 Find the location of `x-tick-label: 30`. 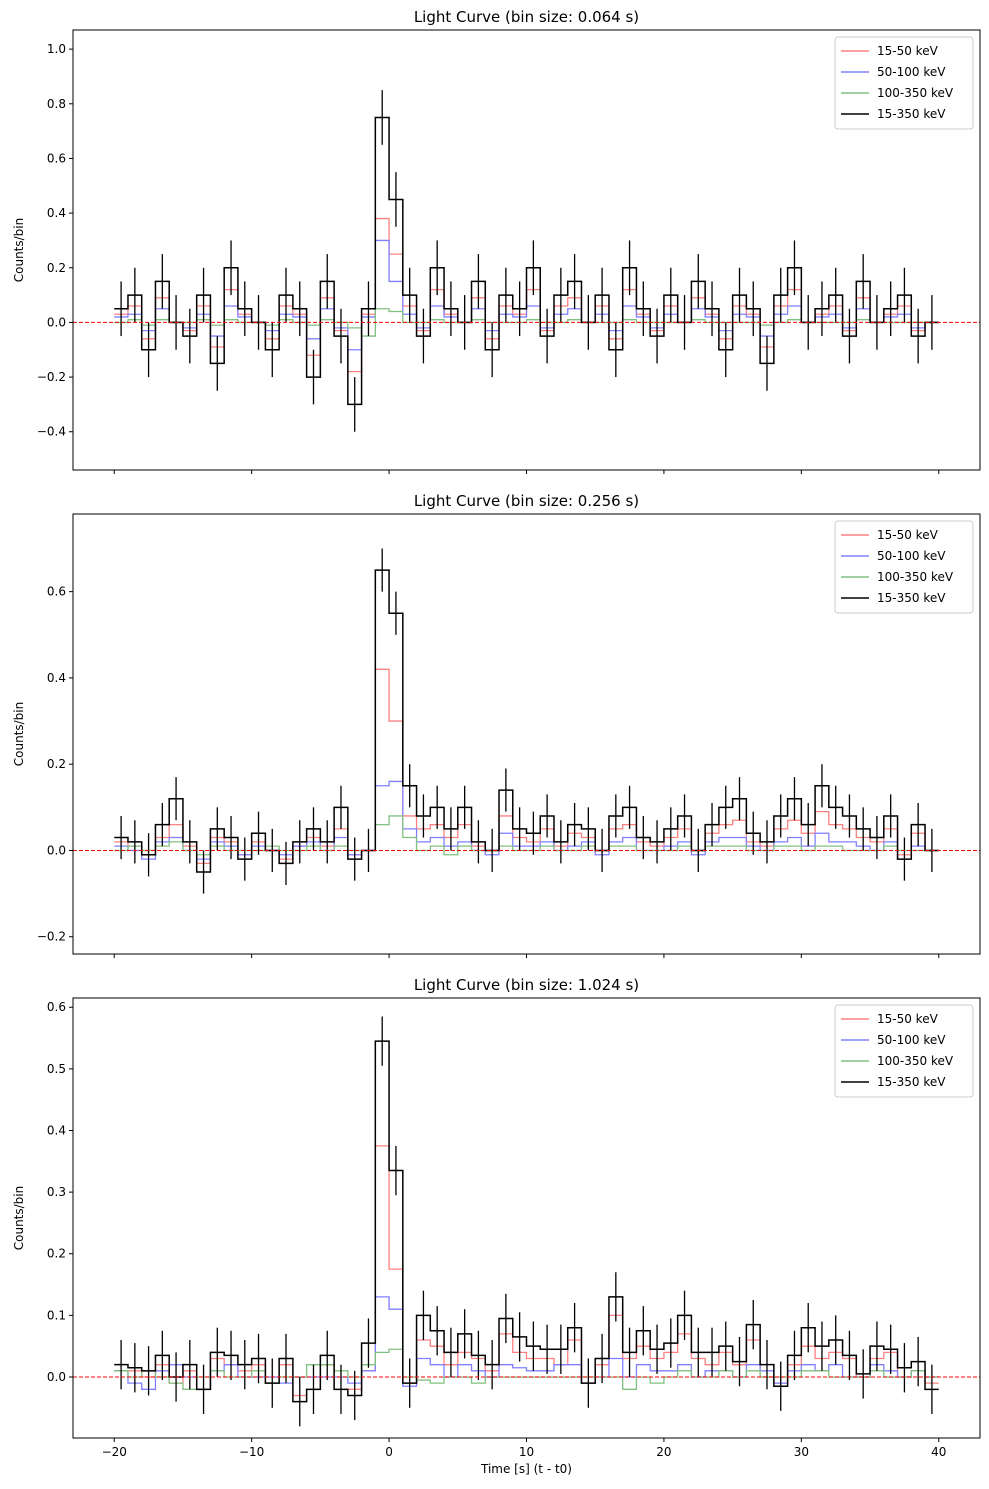

x-tick-label: 30 is located at coordinates (801, 1452).